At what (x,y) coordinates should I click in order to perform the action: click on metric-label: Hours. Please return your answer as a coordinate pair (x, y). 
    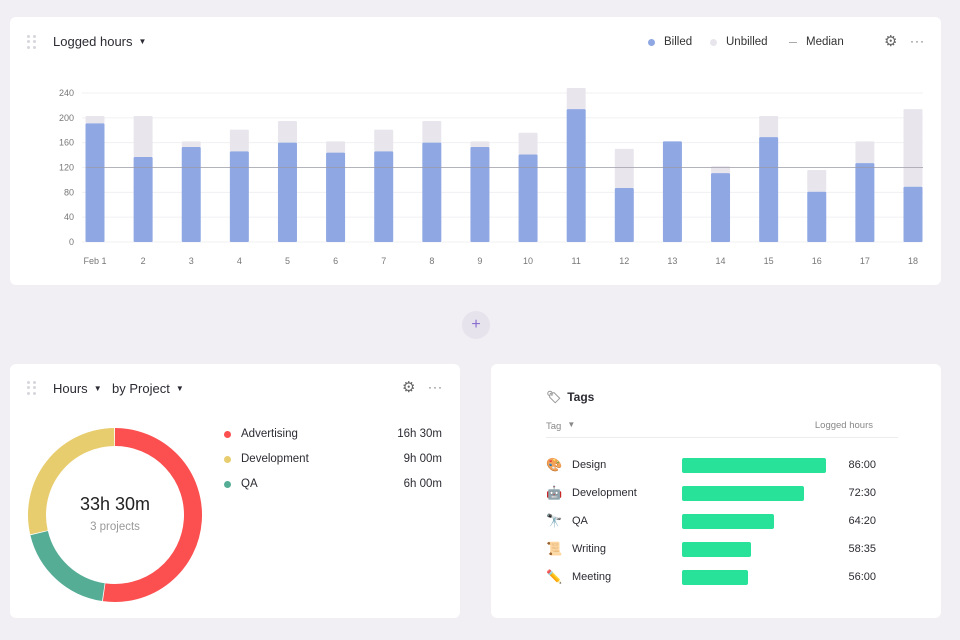
    Looking at the image, I should click on (70, 388).